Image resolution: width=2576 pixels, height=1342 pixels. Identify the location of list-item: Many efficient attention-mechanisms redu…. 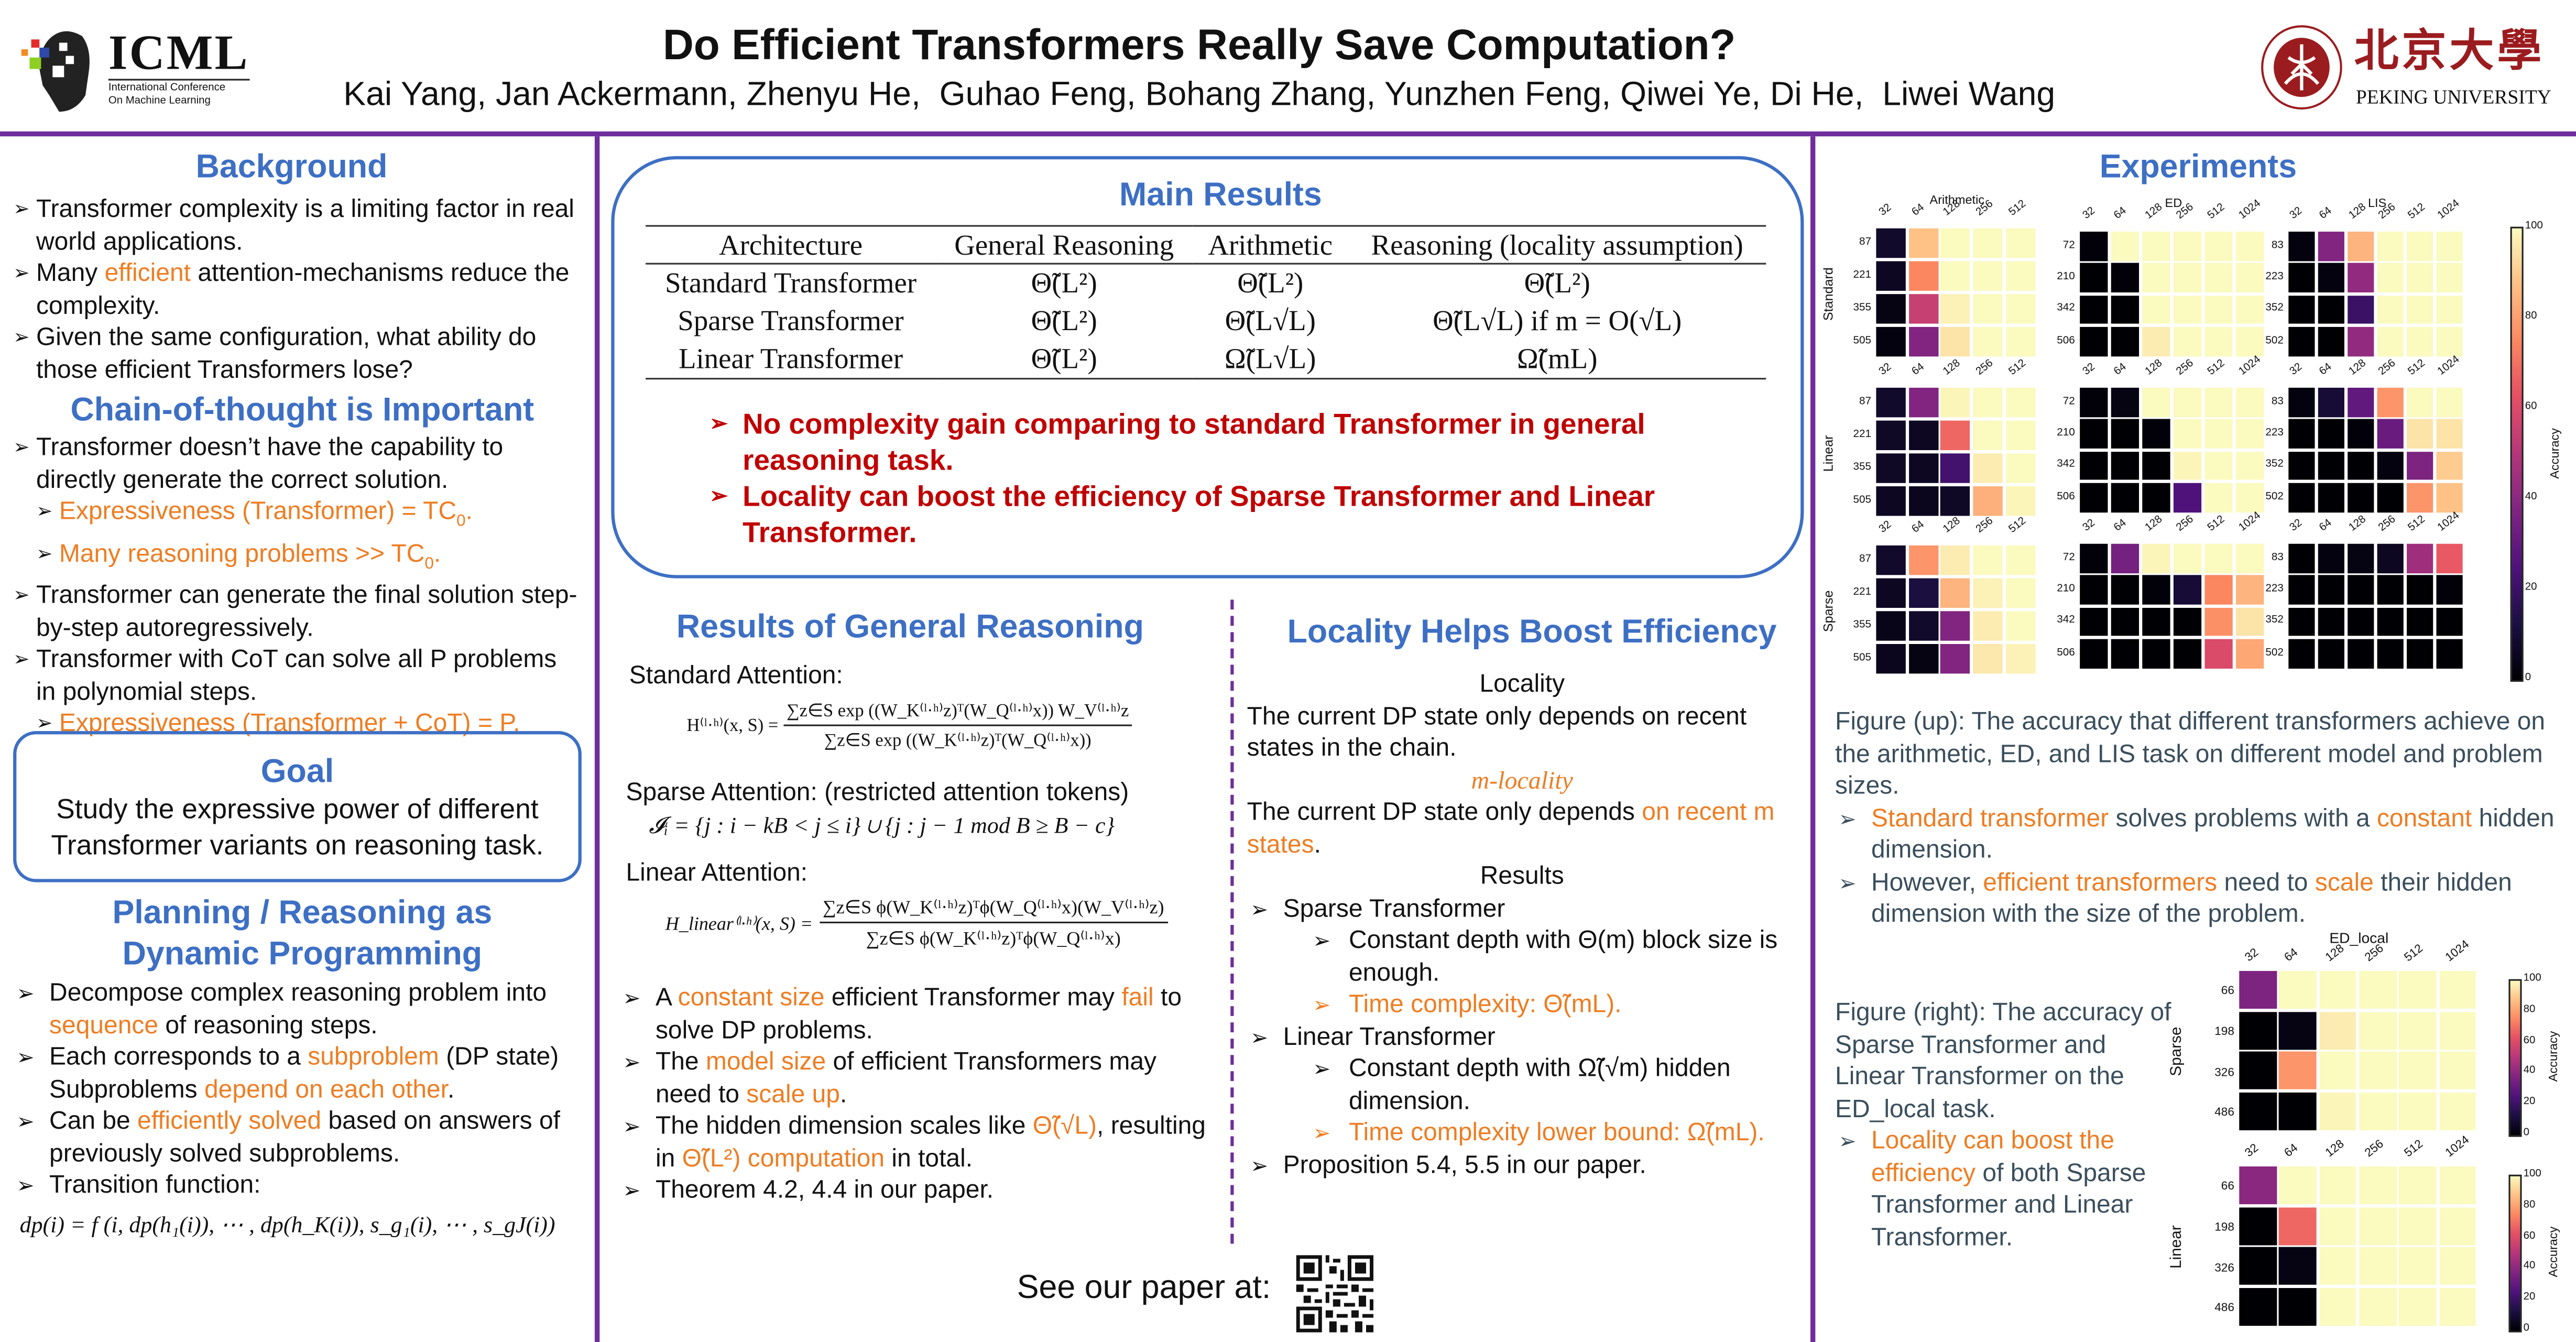
(296, 290).